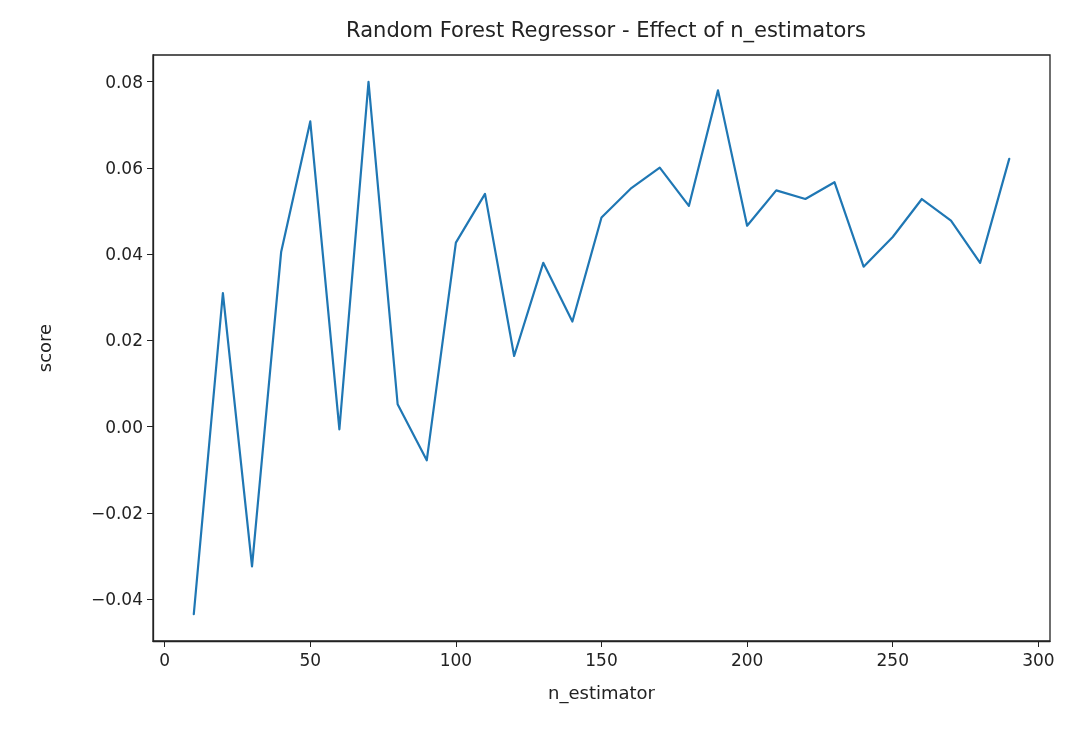 This screenshot has height=731, width=1066. Describe the element at coordinates (124, 254) in the screenshot. I see `y-tick-label: 0.04` at that location.